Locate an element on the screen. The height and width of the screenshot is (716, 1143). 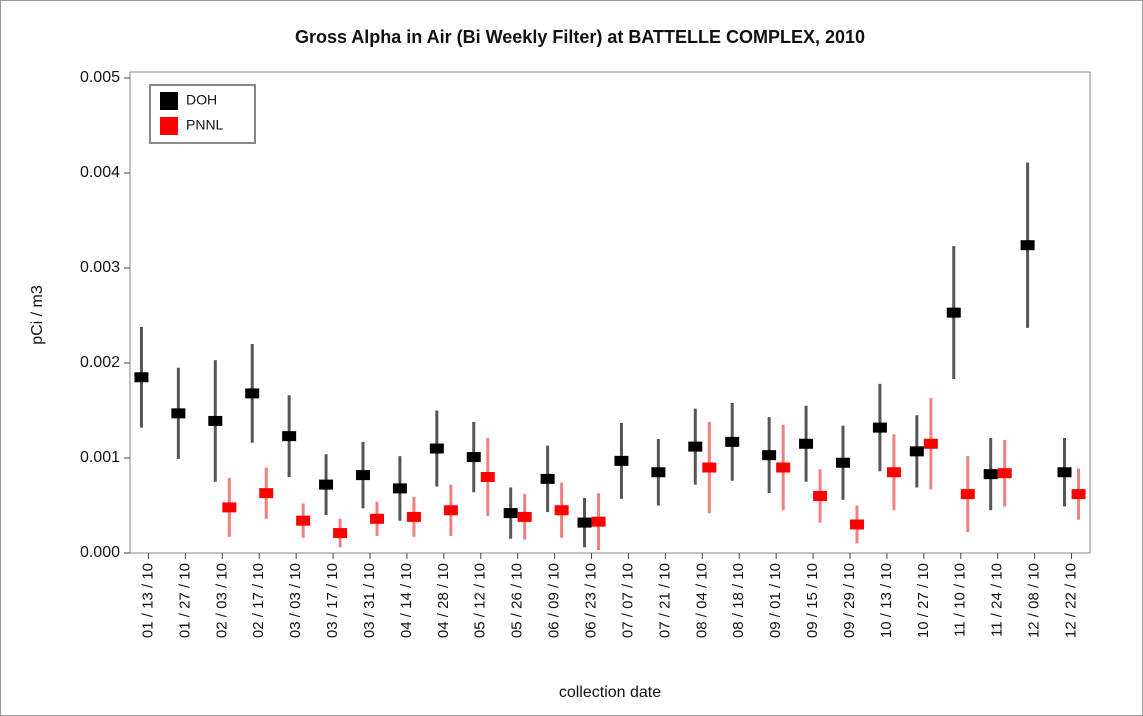
x-tick-label: 10 / 13 / 10 is located at coordinates (886, 600).